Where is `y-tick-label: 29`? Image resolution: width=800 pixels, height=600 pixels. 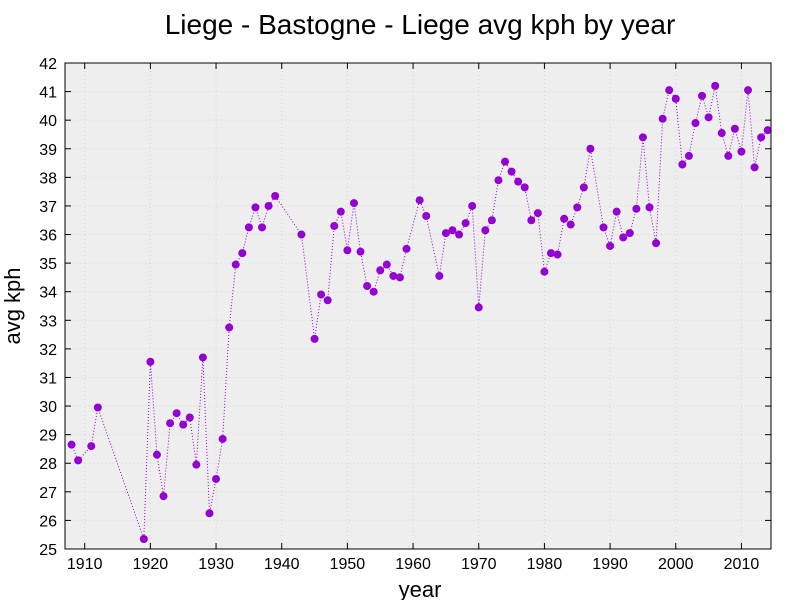 y-tick-label: 29 is located at coordinates (48, 436).